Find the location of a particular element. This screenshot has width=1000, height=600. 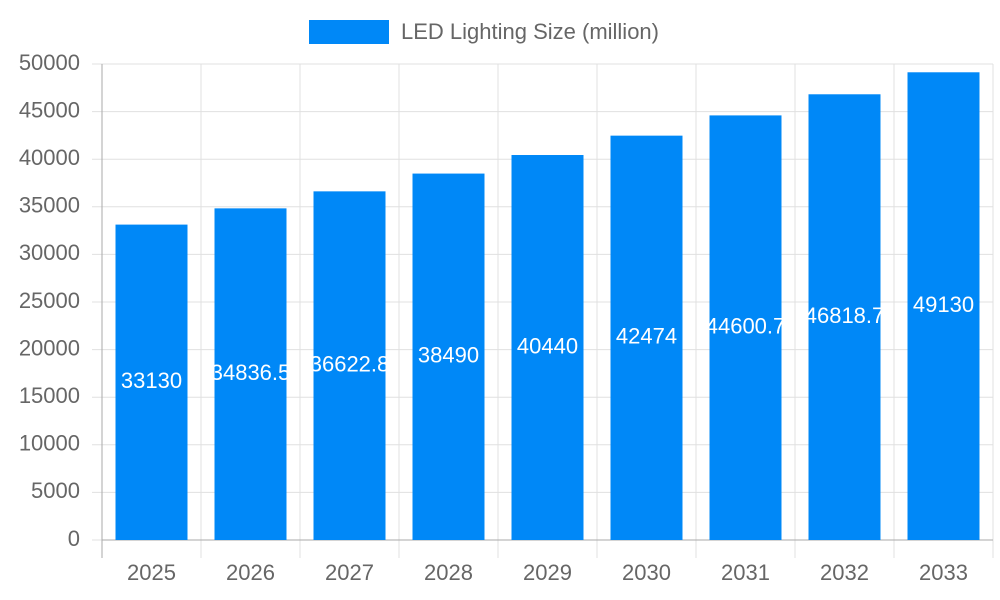

y-tick-label: 15000 is located at coordinates (49, 395).